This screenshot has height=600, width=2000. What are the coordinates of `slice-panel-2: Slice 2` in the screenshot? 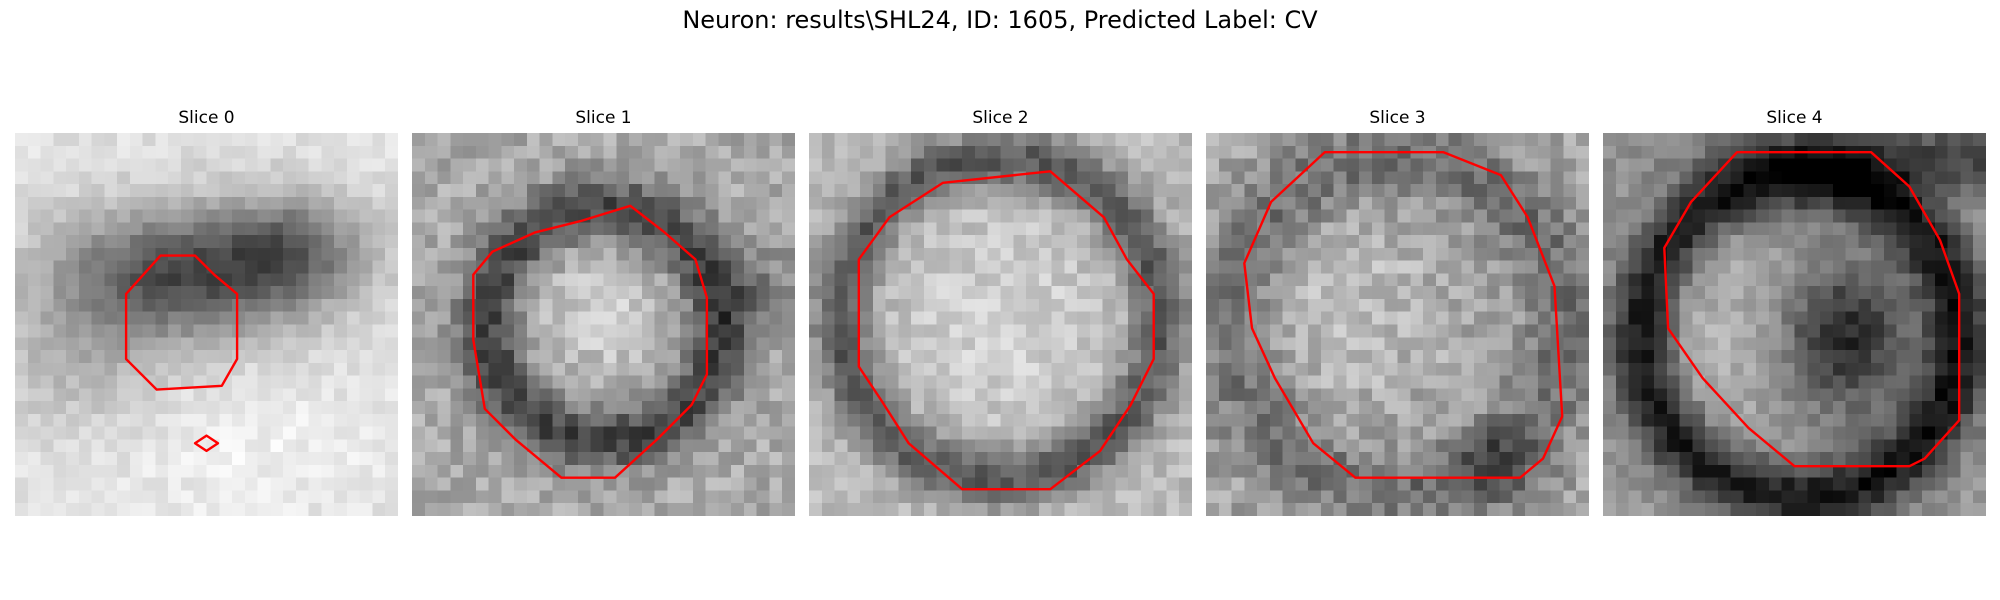 It's located at (1000, 312).